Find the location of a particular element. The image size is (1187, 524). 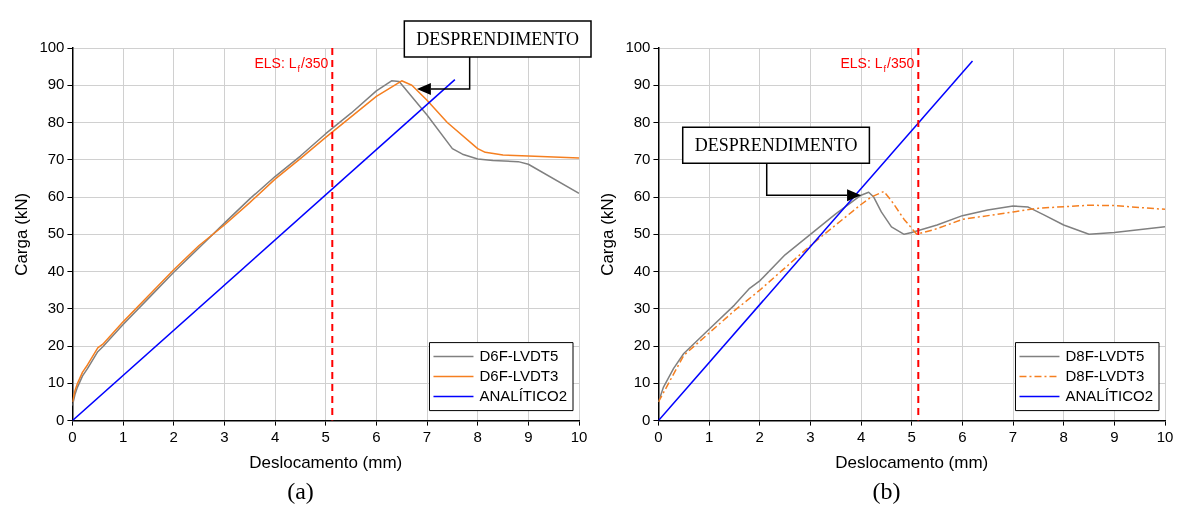

legend-label: D6F-LVDT5 is located at coordinates (519, 355).